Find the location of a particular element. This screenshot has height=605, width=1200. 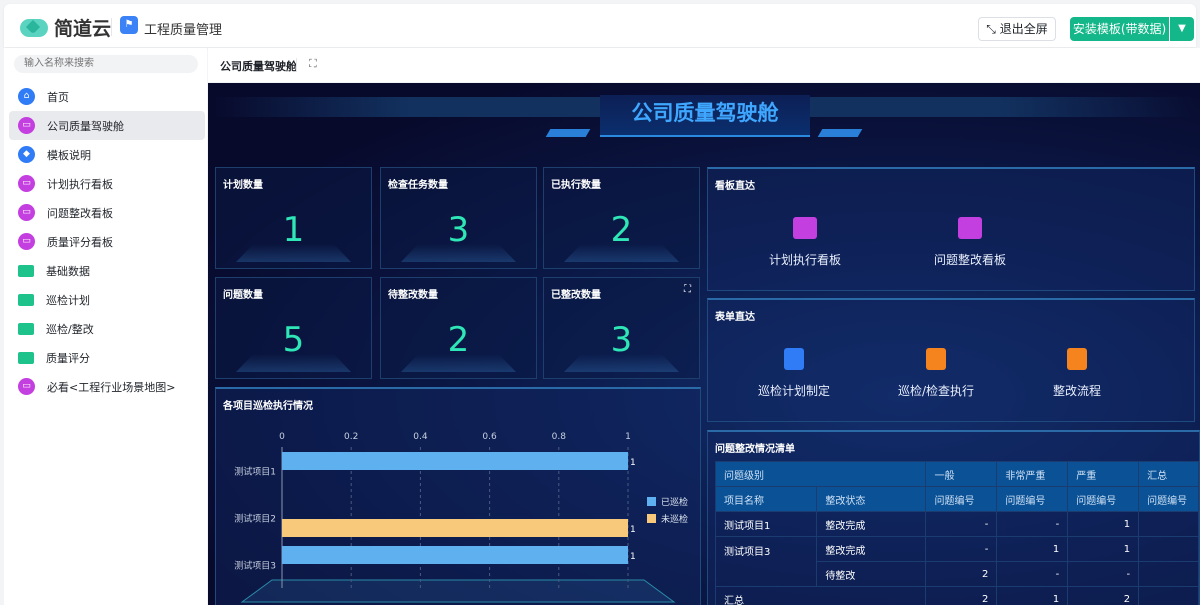

stat-label: 问题数量 is located at coordinates (243, 295).